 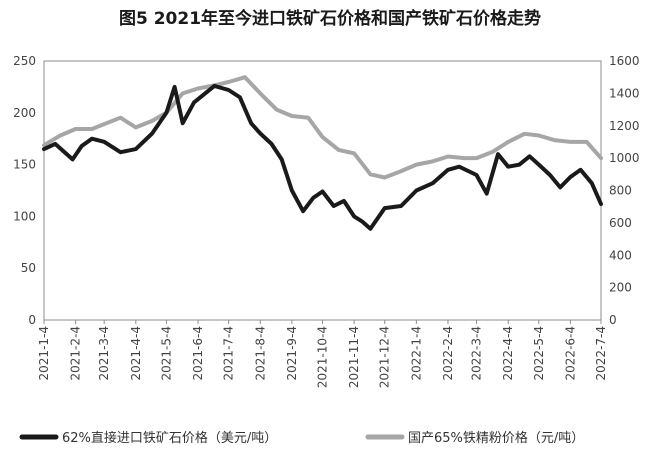 I want to click on x-tick-label: 2022-3-4, so click(x=477, y=353).